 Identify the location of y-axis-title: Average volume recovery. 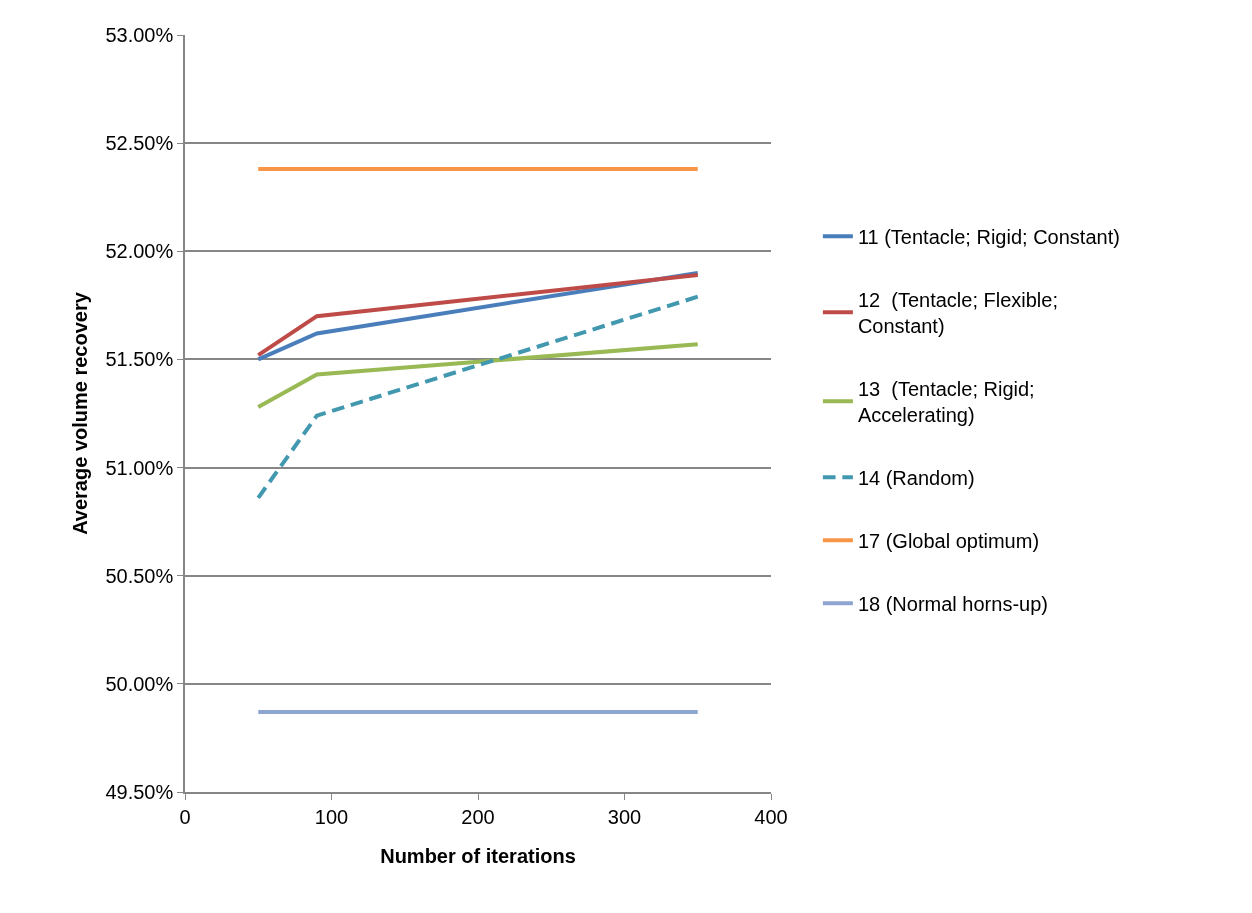
(80, 413).